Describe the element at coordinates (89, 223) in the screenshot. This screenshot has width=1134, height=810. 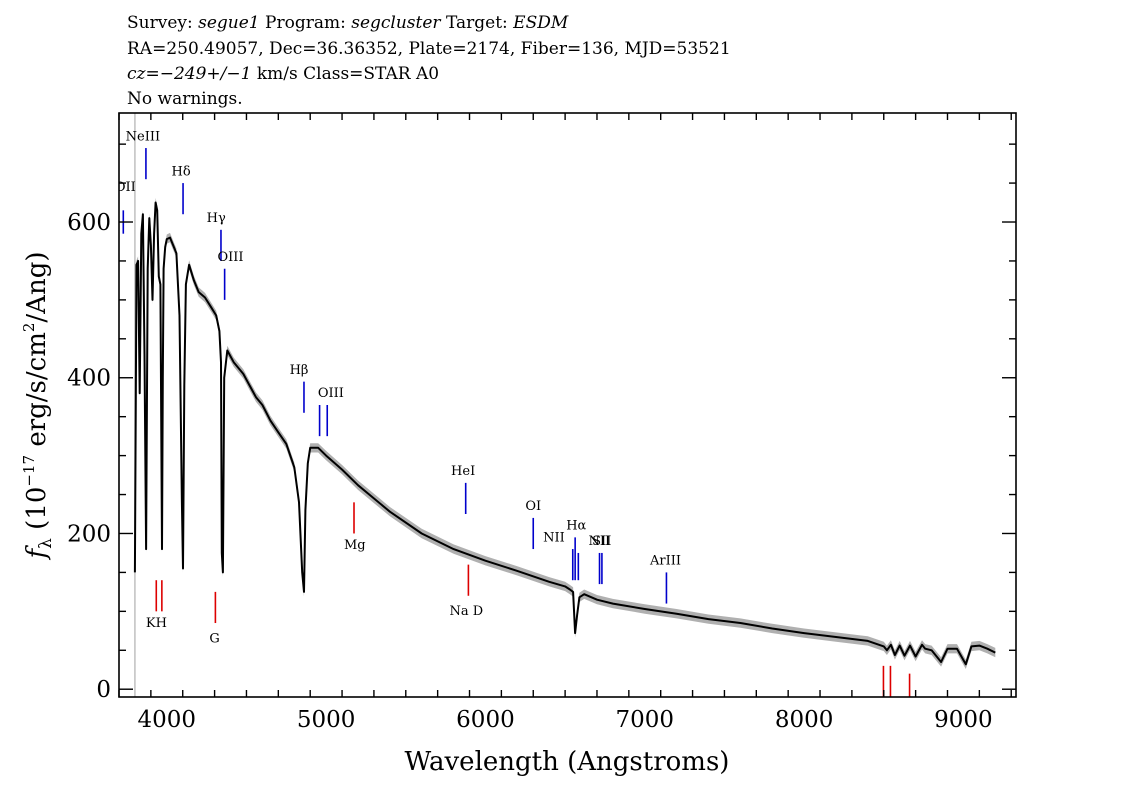
I see `y-tick-label: 600` at that location.